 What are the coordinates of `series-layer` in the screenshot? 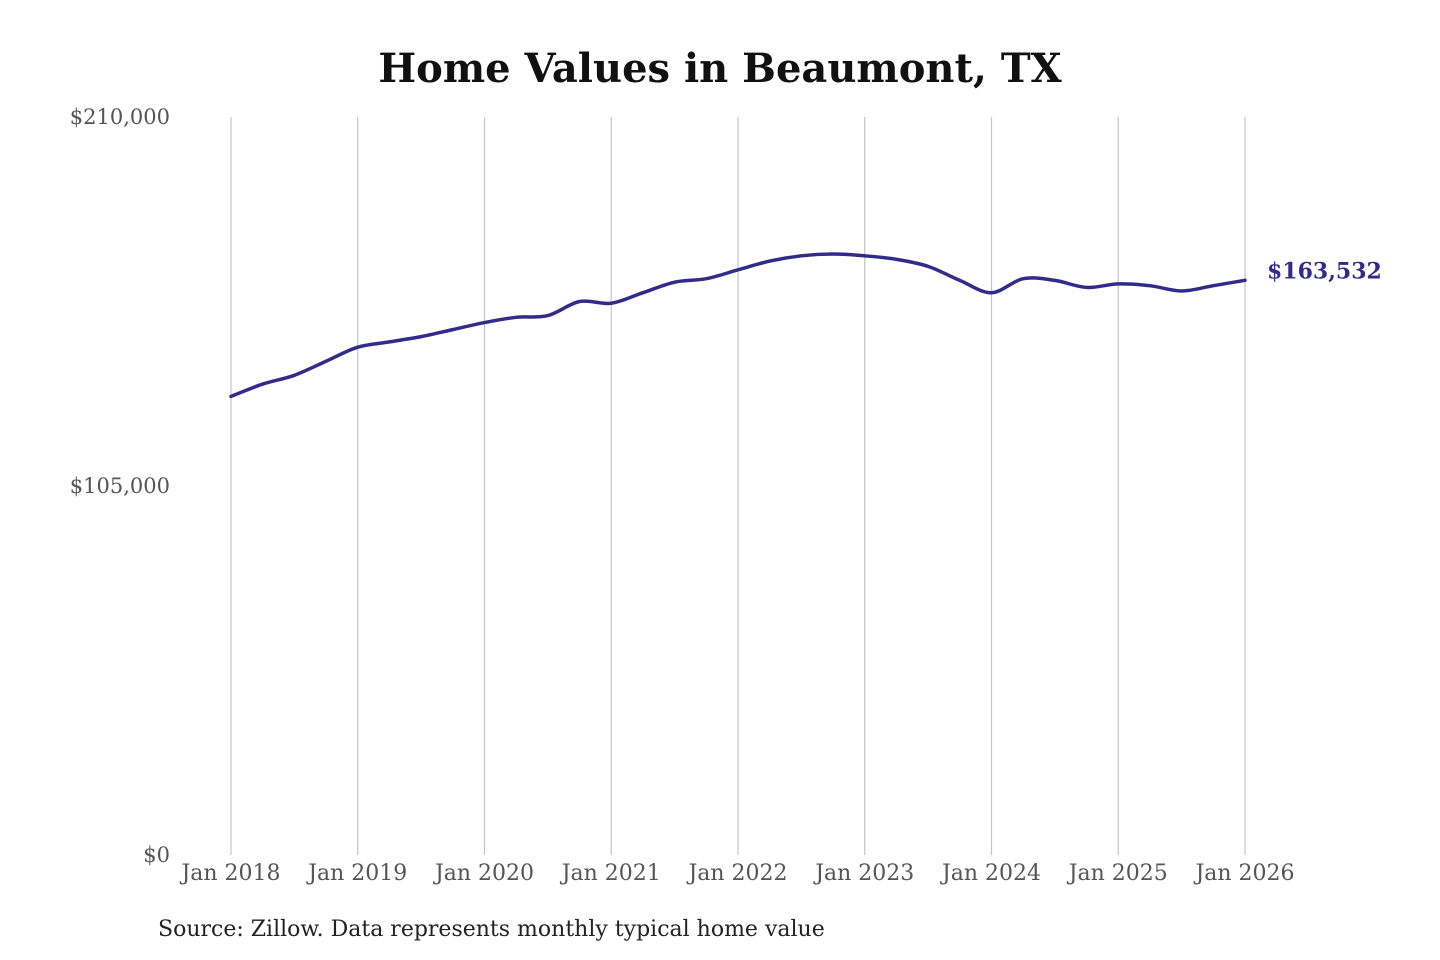 It's located at (738, 325).